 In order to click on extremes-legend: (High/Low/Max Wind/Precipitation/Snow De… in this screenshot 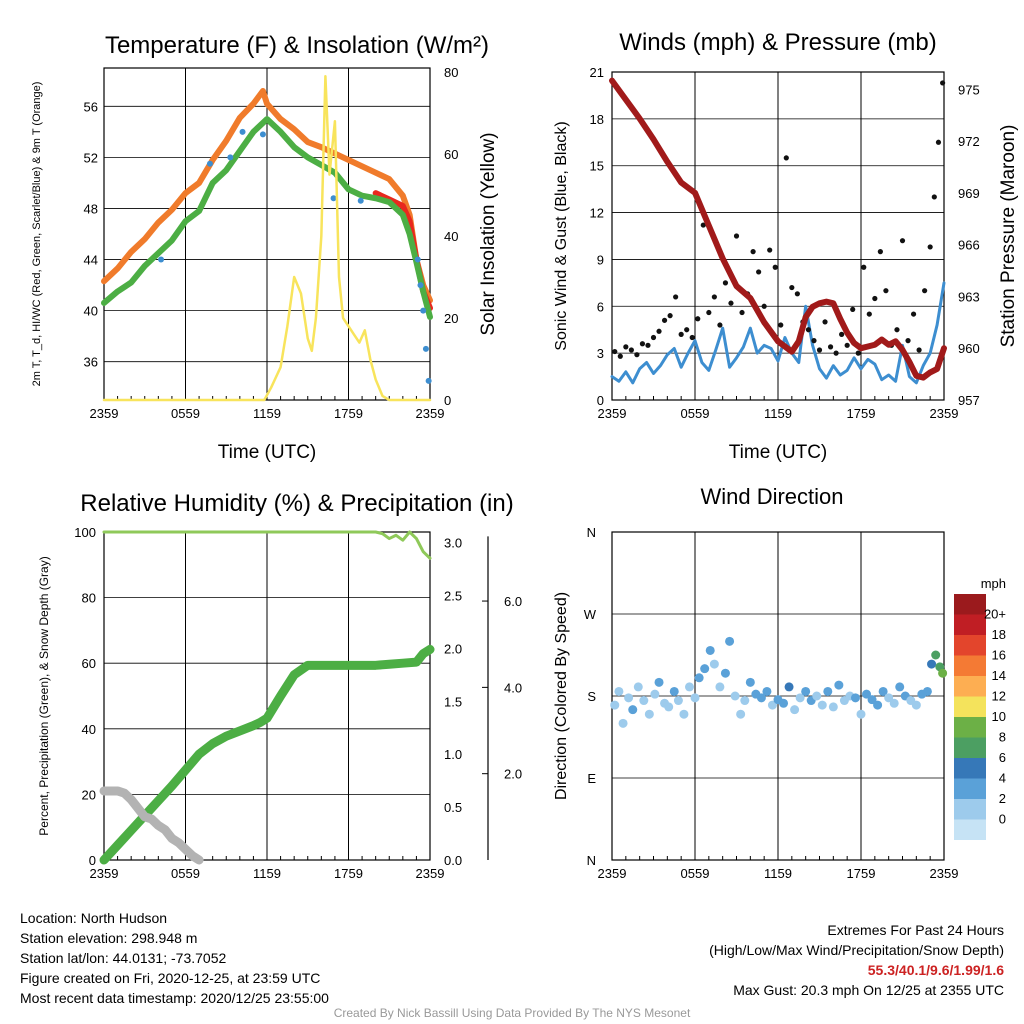, I will do `click(856, 950)`.